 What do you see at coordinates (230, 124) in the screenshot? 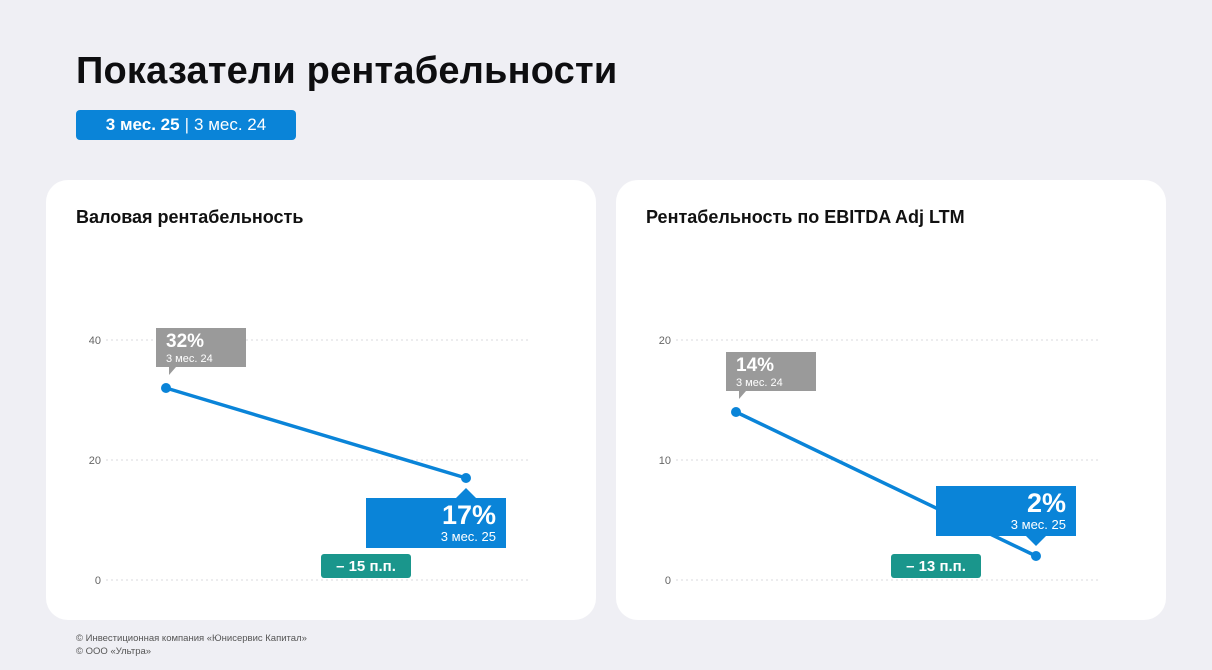
I see `period-previous: 3 мес. 24` at bounding box center [230, 124].